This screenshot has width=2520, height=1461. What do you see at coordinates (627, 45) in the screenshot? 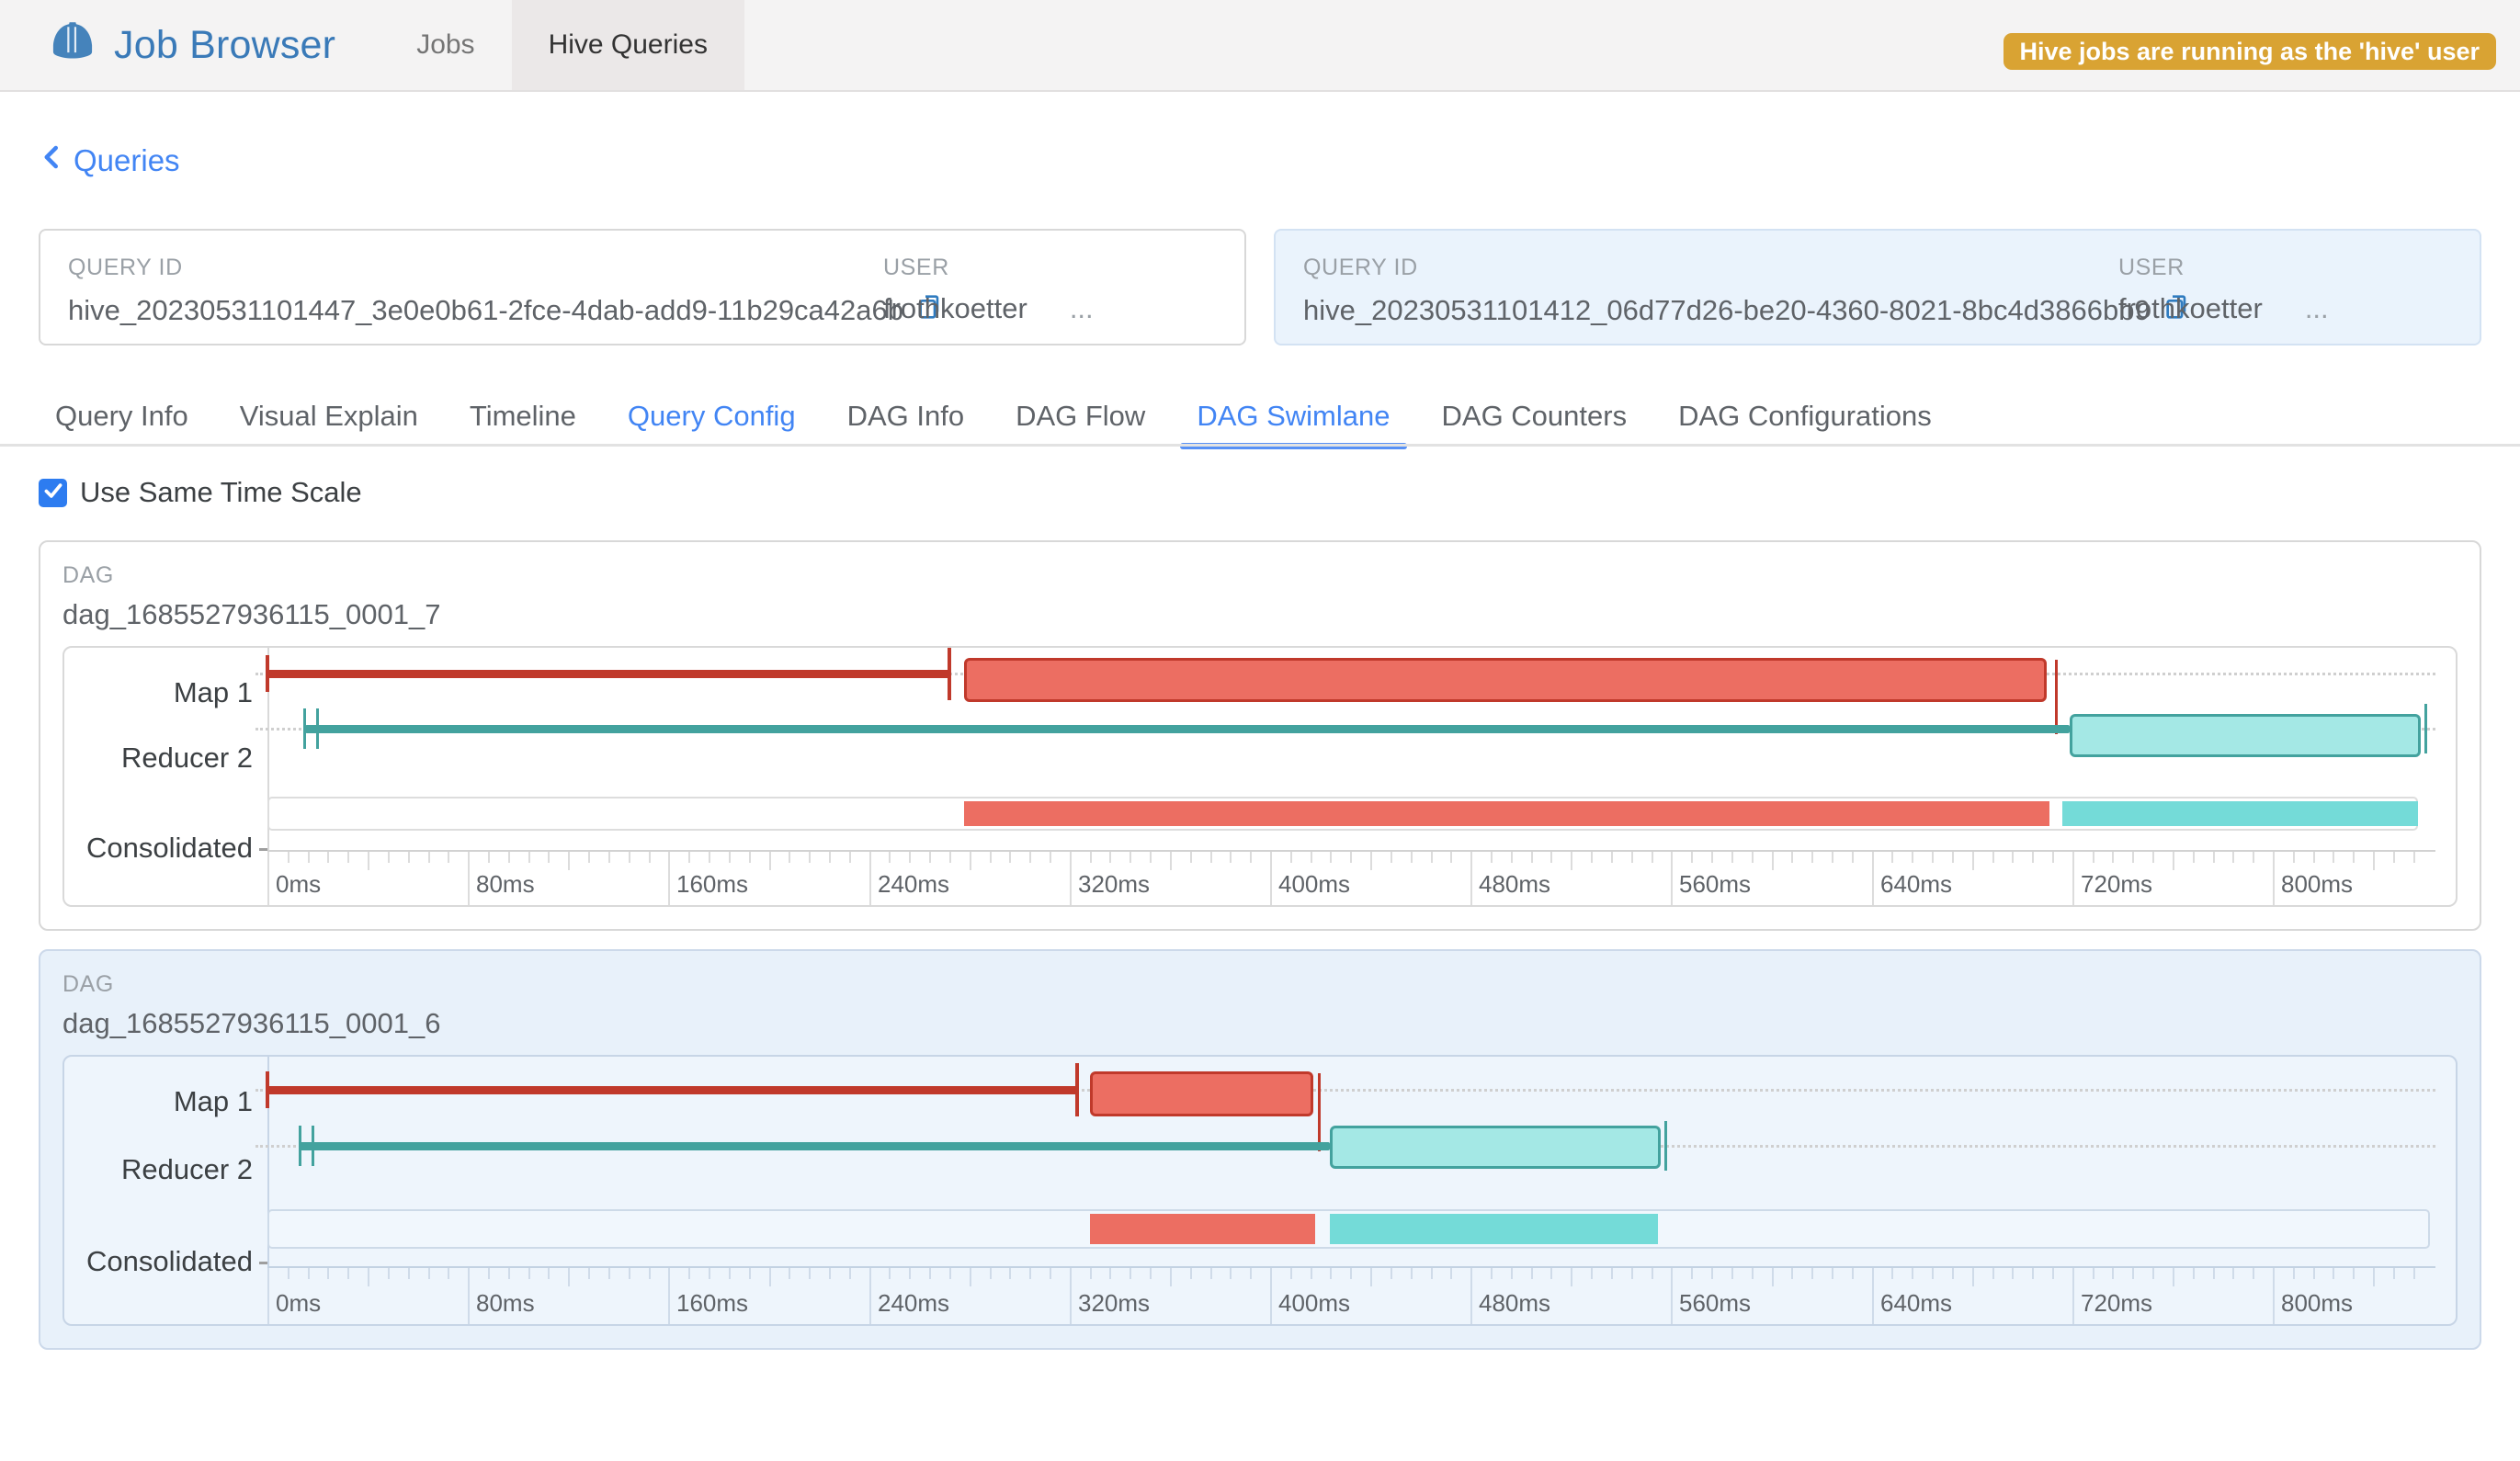
I see `header-tab-hive-queries: Hive Queries` at bounding box center [627, 45].